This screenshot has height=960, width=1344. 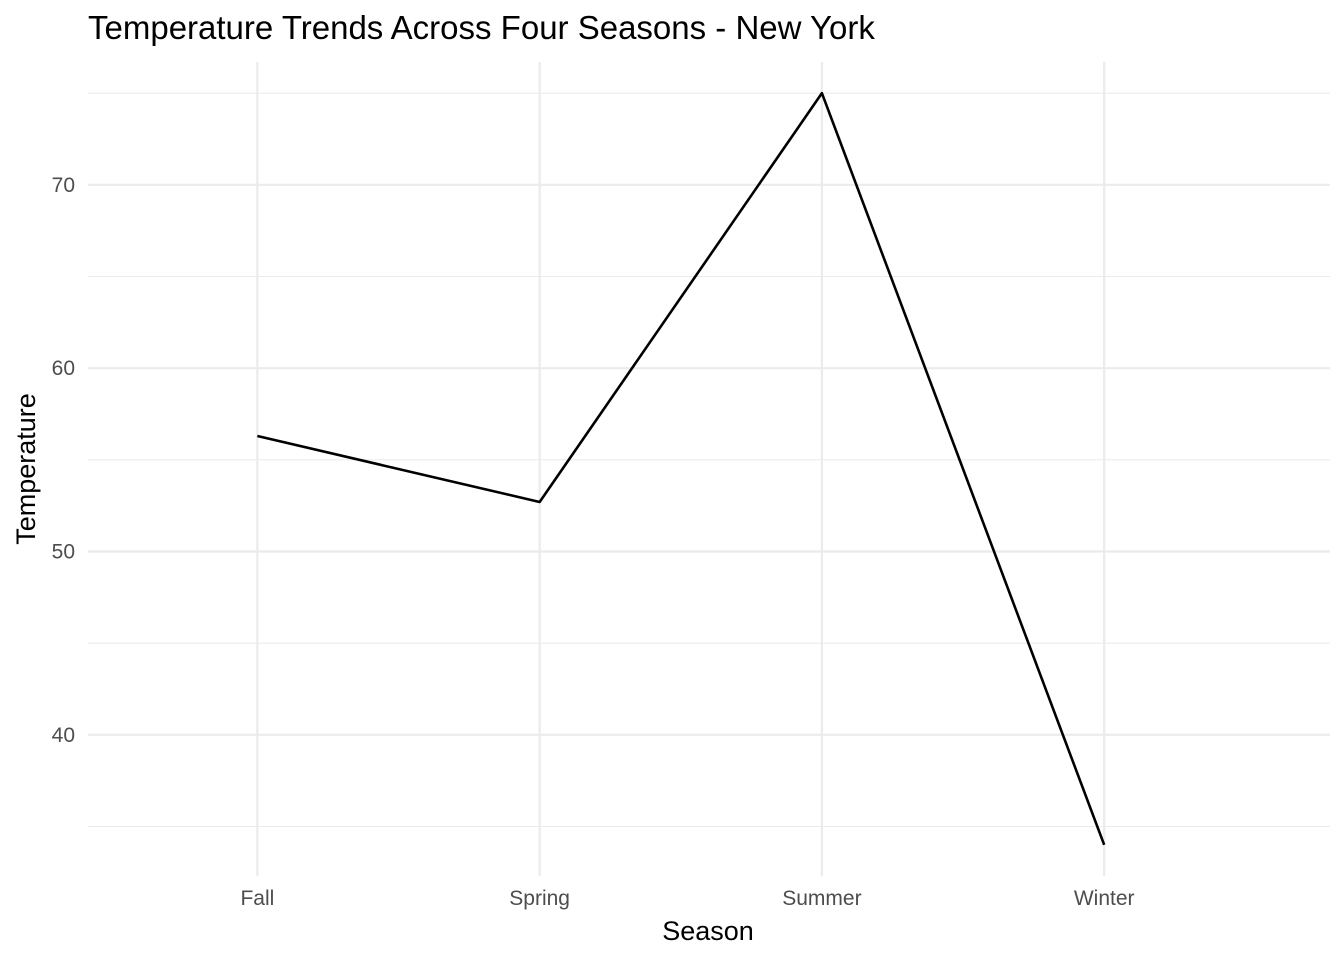 I want to click on y-tick-label: 50, so click(x=63, y=552).